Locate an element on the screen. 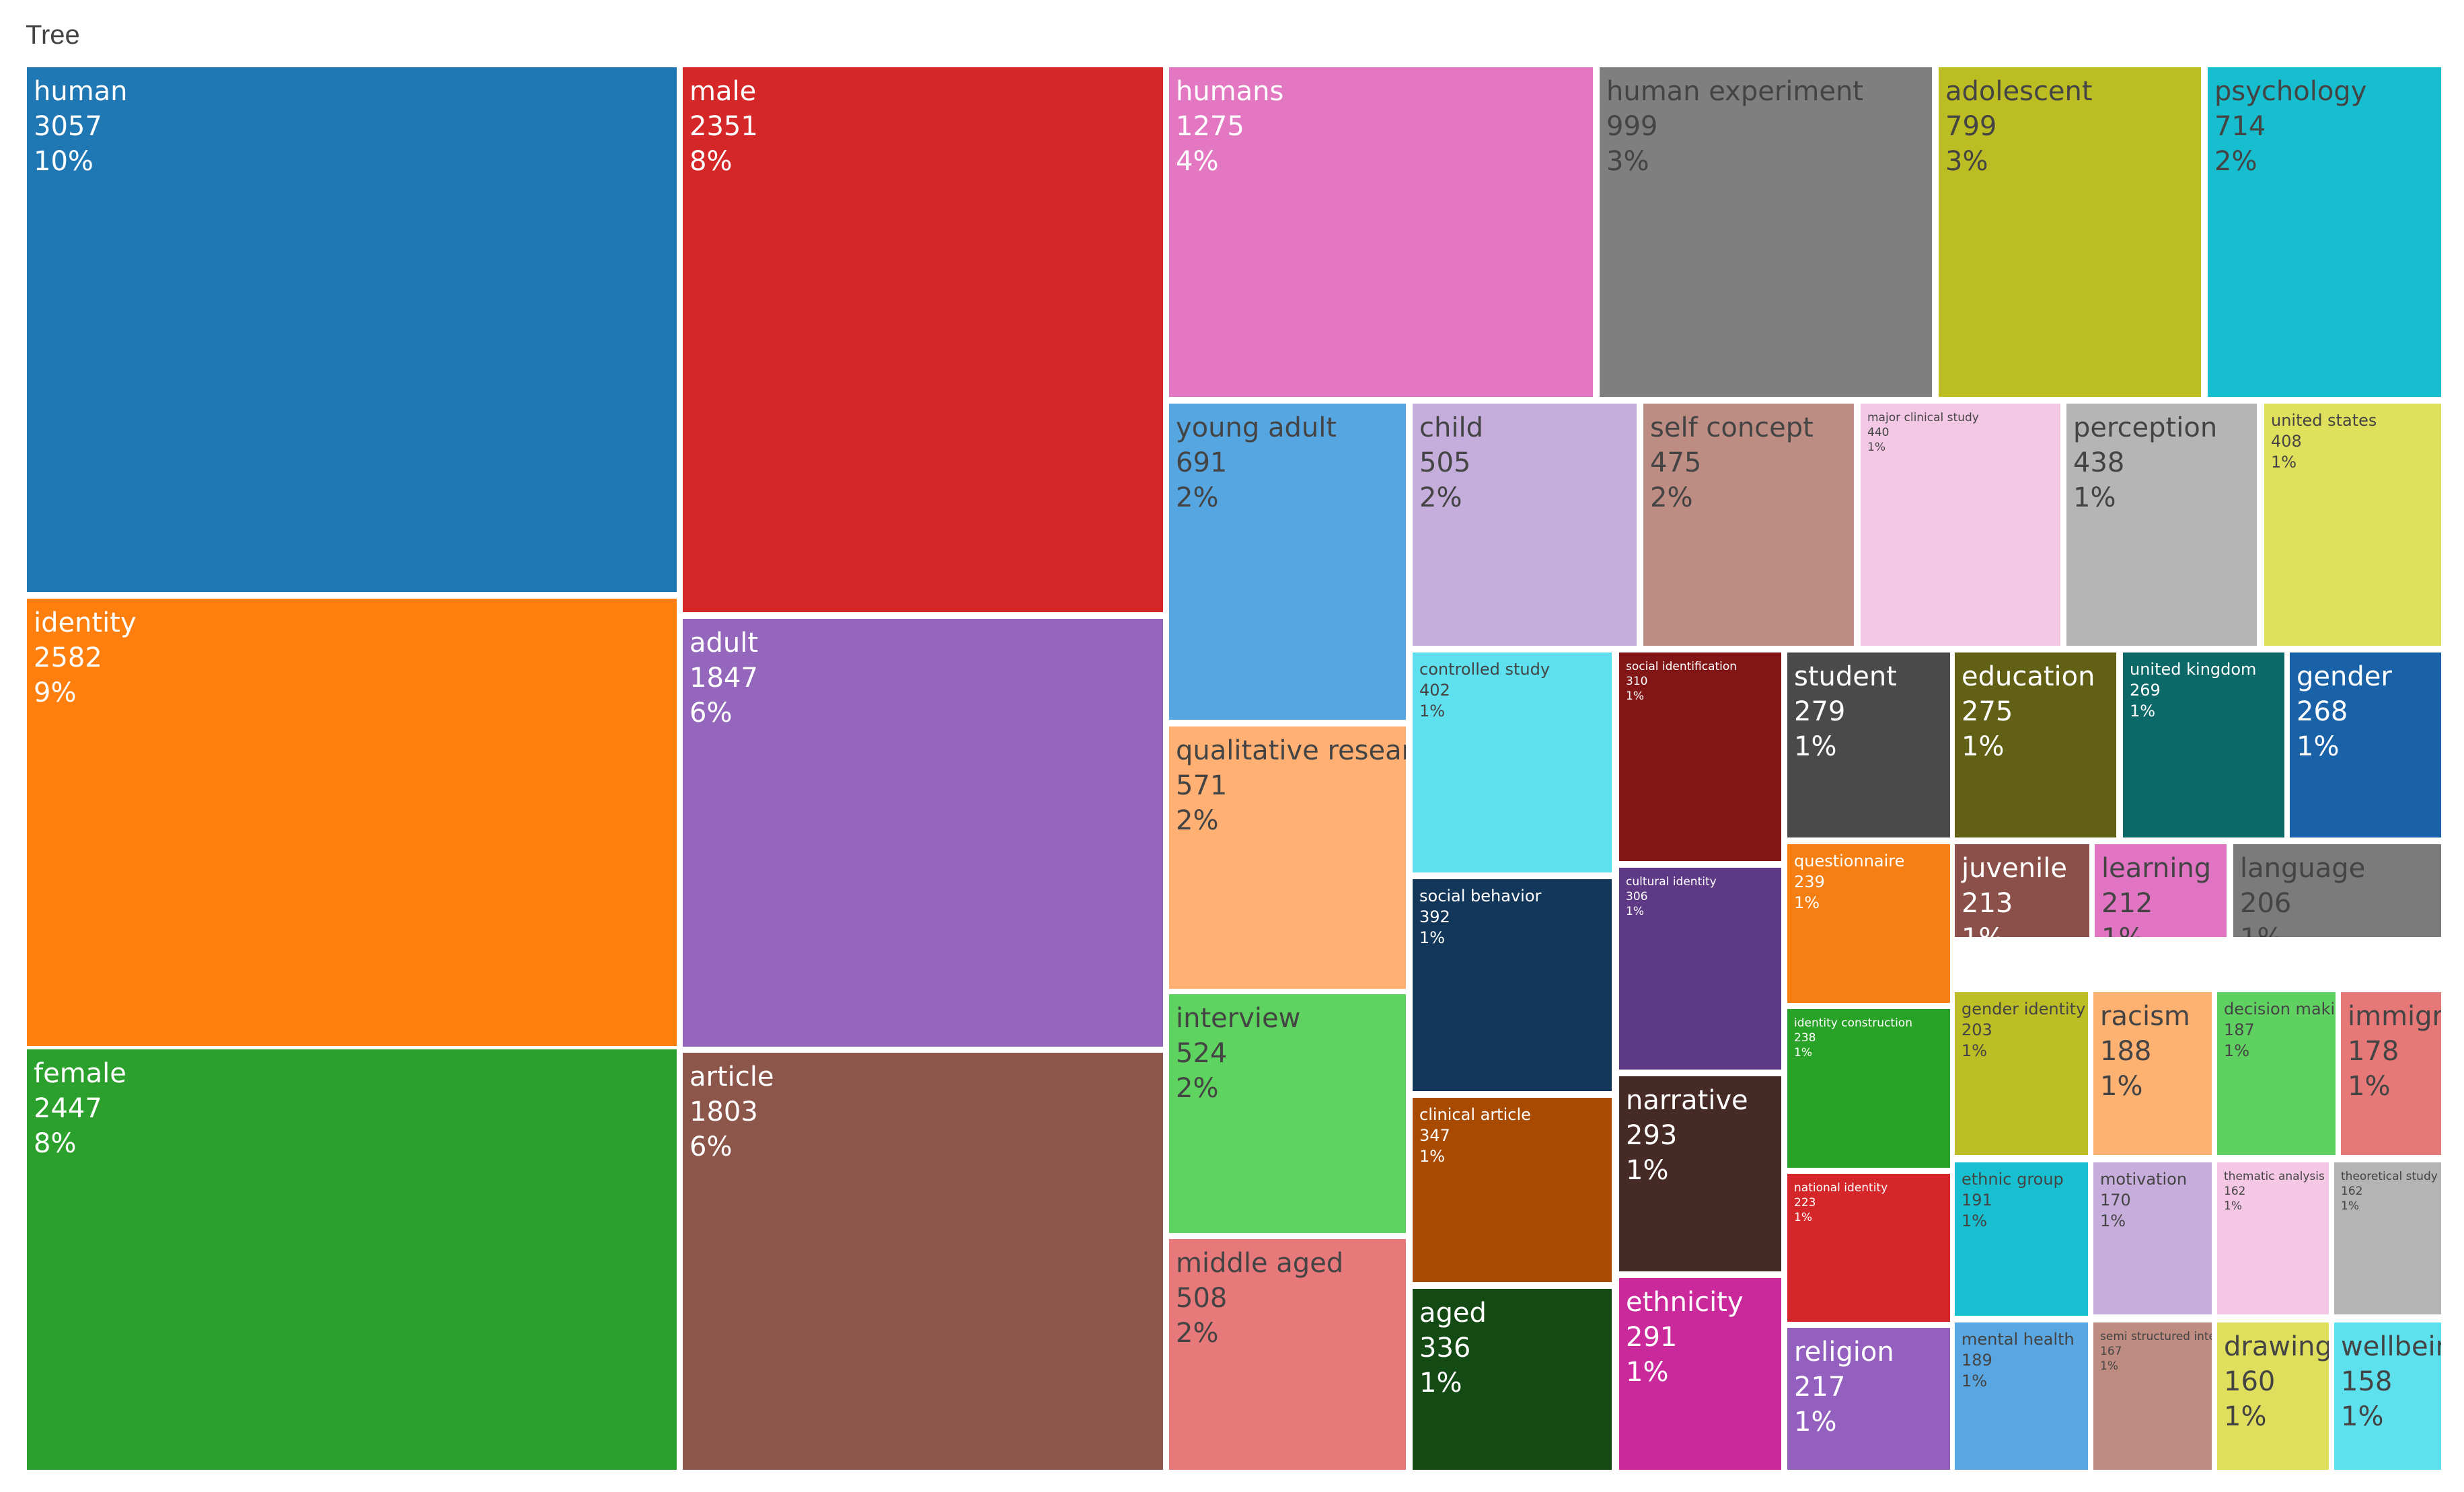  treemap-tile-ethnic-group: ethnic group 191 1% is located at coordinates (2021, 1239).